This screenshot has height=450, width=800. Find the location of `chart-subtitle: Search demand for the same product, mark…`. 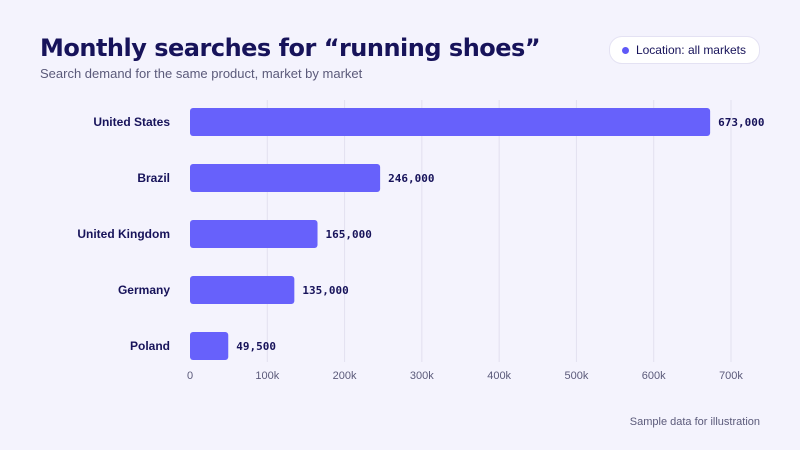

chart-subtitle: Search demand for the same product, mark… is located at coordinates (201, 73).